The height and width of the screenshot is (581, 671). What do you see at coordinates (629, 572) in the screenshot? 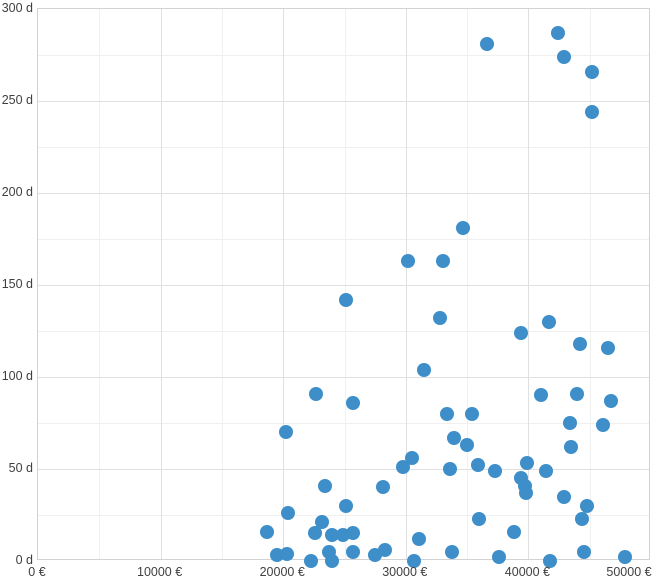
I see `x-axis-tick-label: 50000 €` at bounding box center [629, 572].